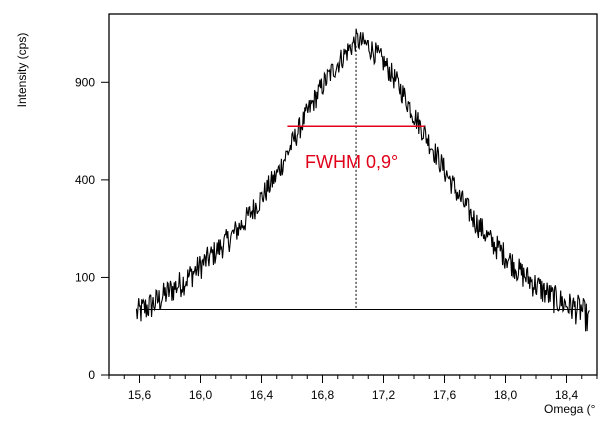  Describe the element at coordinates (262, 395) in the screenshot. I see `x-tick-label: 16,4` at that location.